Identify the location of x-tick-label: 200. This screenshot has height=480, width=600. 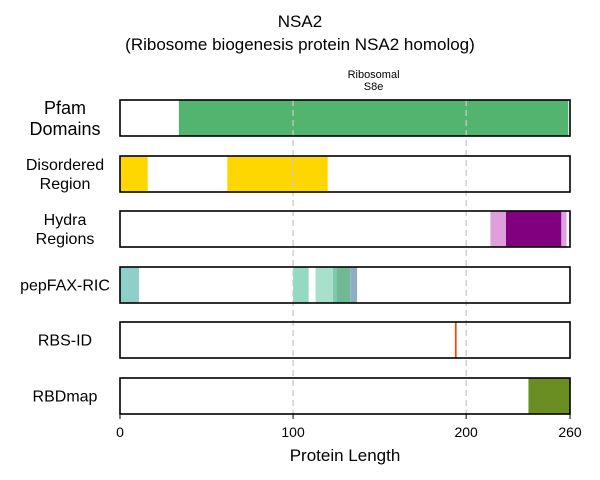
(466, 432).